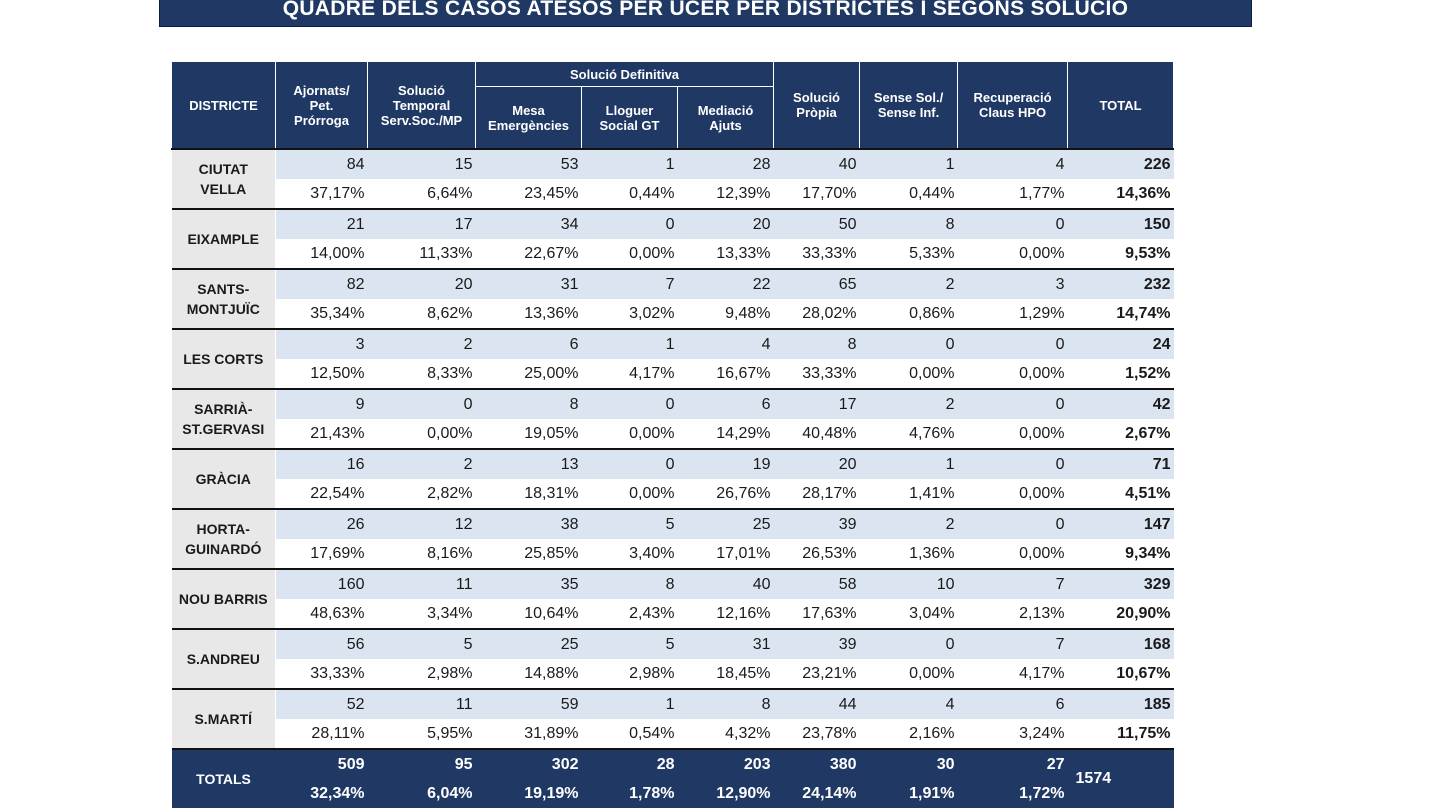 This screenshot has width=1440, height=810. What do you see at coordinates (223, 778) in the screenshot?
I see `totals-label: TOTALS` at bounding box center [223, 778].